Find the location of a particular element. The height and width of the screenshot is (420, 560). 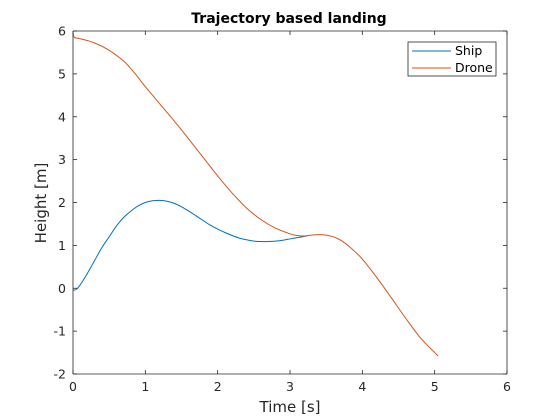

x-tick-label: 4 is located at coordinates (362, 386).